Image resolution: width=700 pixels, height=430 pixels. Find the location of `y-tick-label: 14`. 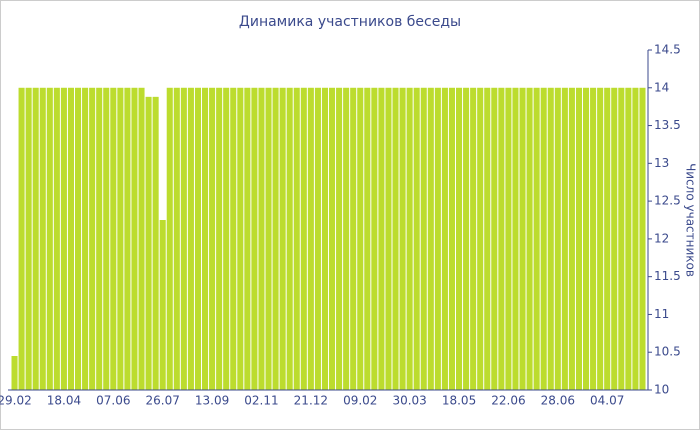

y-tick-label: 14 is located at coordinates (661, 87).